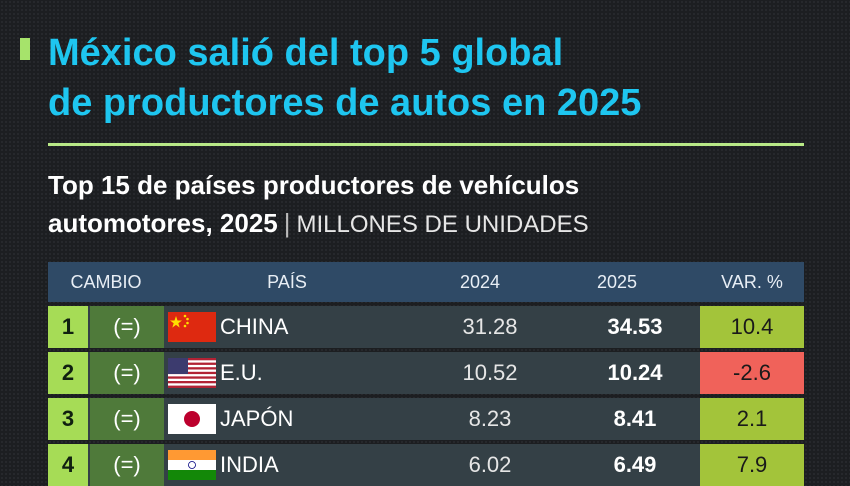 The width and height of the screenshot is (850, 486). Describe the element at coordinates (241, 372) in the screenshot. I see `country-cell: E.U.` at that location.